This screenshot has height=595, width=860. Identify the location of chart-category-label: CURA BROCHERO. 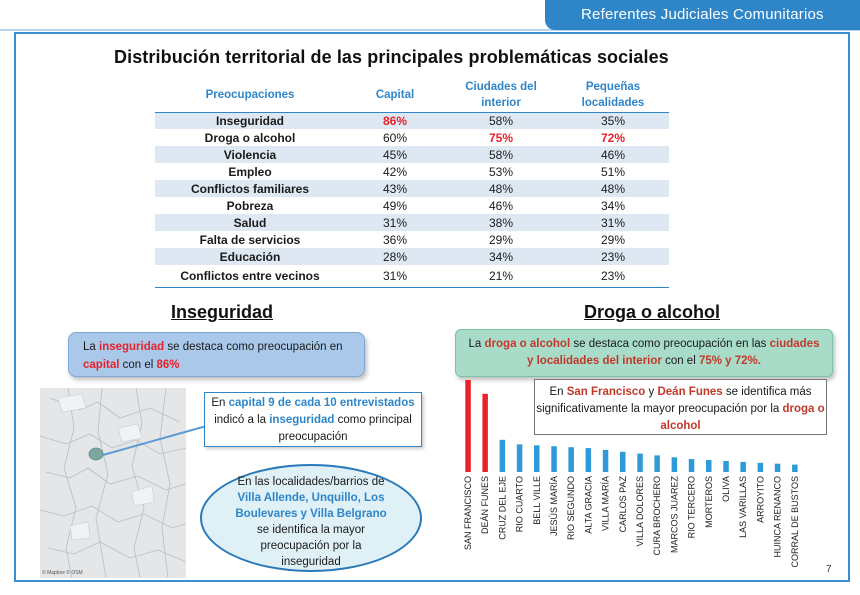
(657, 516).